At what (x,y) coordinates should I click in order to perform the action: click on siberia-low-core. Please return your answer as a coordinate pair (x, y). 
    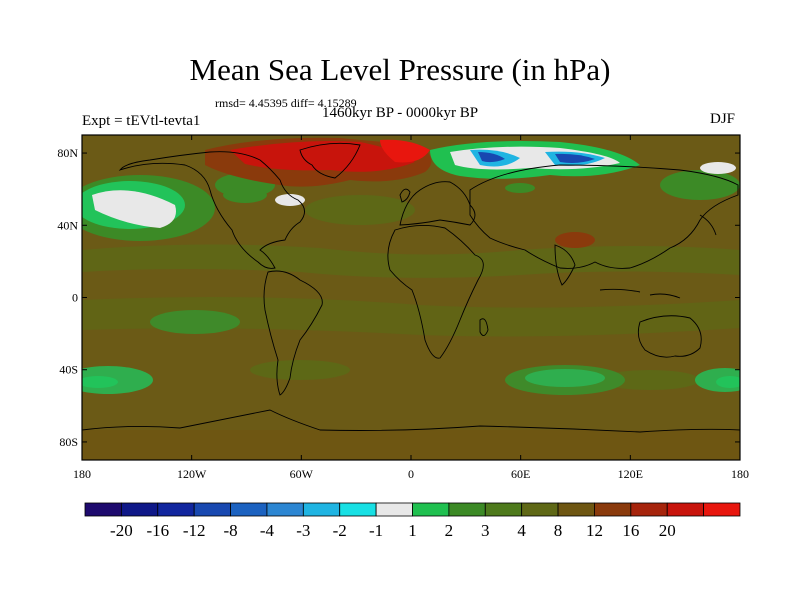
    Looking at the image, I should click on (575, 158).